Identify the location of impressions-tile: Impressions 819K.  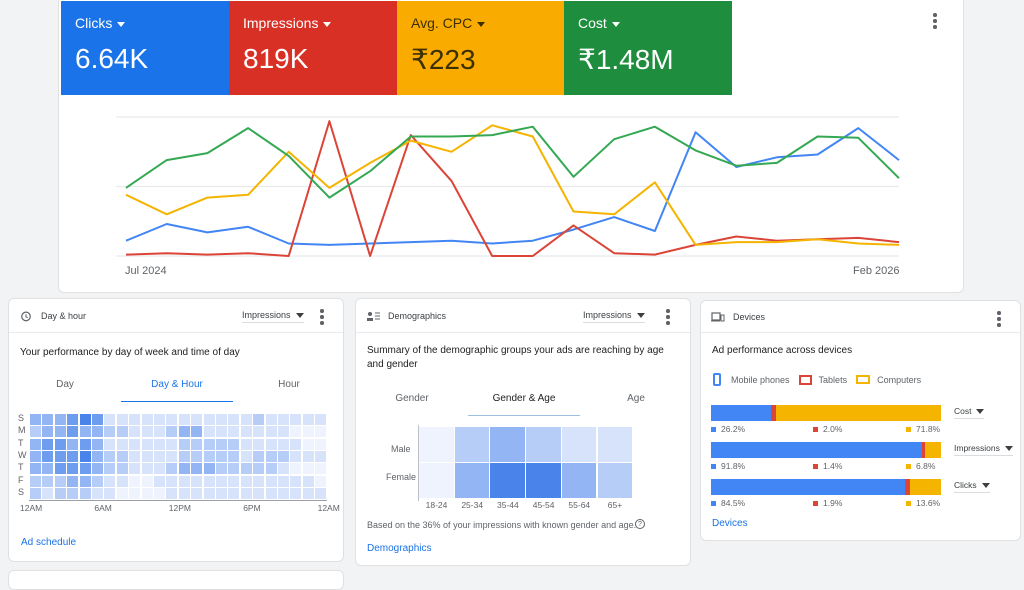
(313, 48).